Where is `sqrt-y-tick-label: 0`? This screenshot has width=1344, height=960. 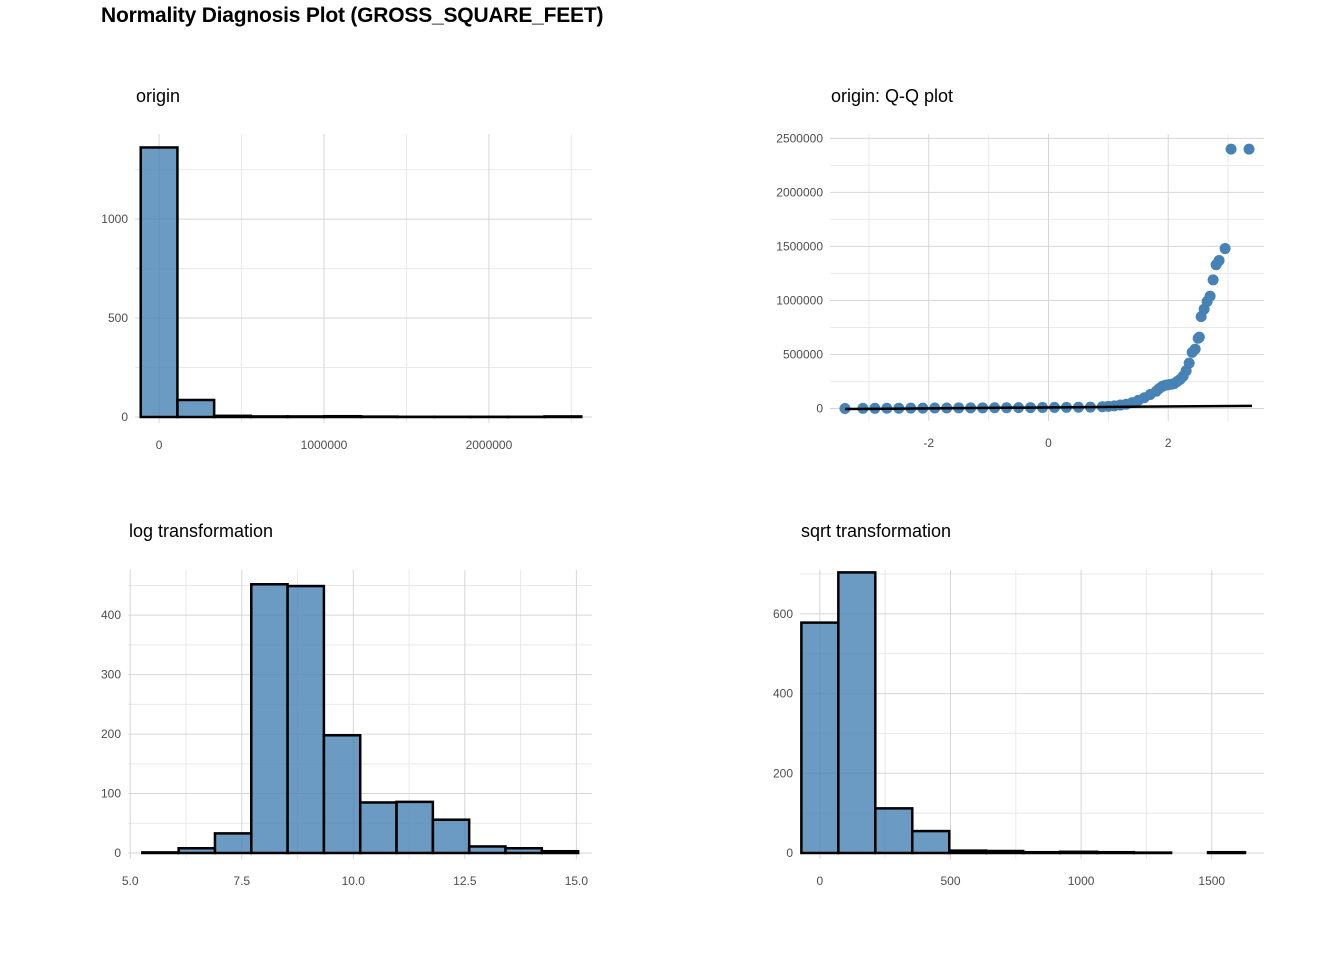 sqrt-y-tick-label: 0 is located at coordinates (789, 853).